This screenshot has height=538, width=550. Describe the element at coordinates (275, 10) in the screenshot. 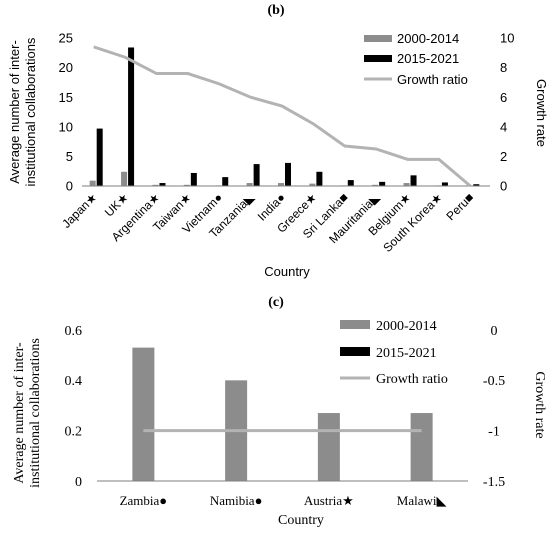

I see `panel-b-label: (b)` at that location.